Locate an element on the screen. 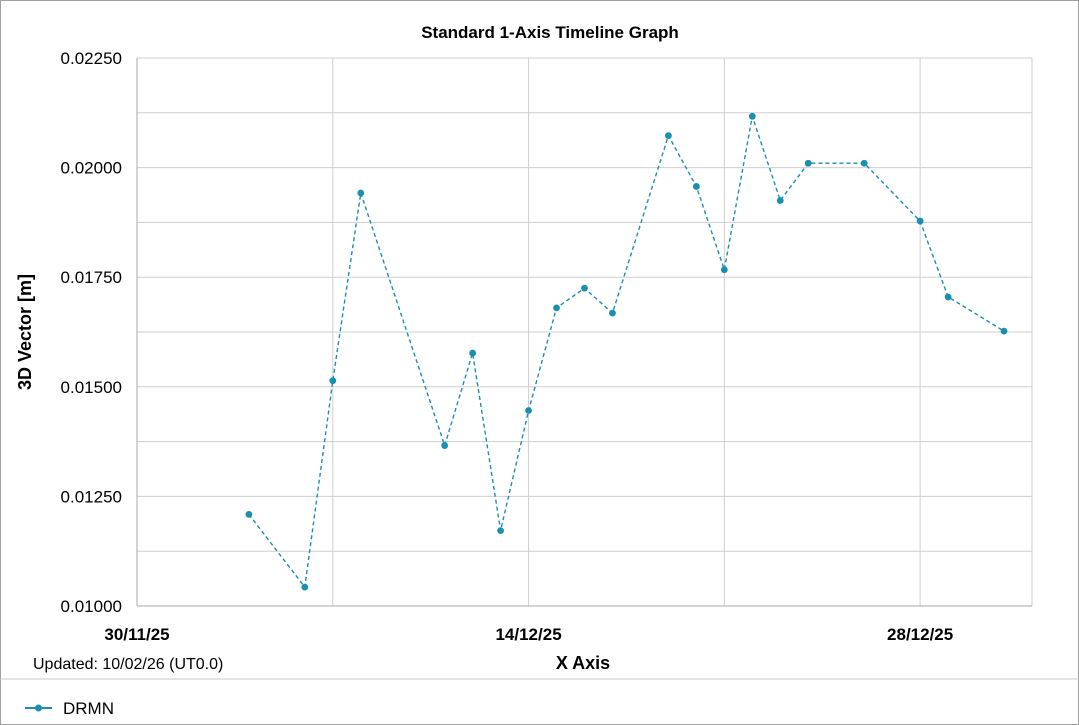 The height and width of the screenshot is (725, 1079). x-tick-label: 28/12/25 is located at coordinates (920, 634).